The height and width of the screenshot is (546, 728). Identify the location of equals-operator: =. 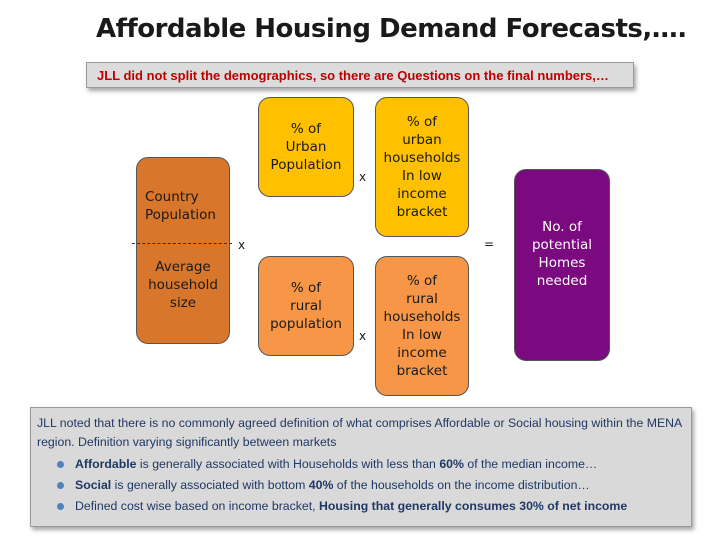
(489, 244).